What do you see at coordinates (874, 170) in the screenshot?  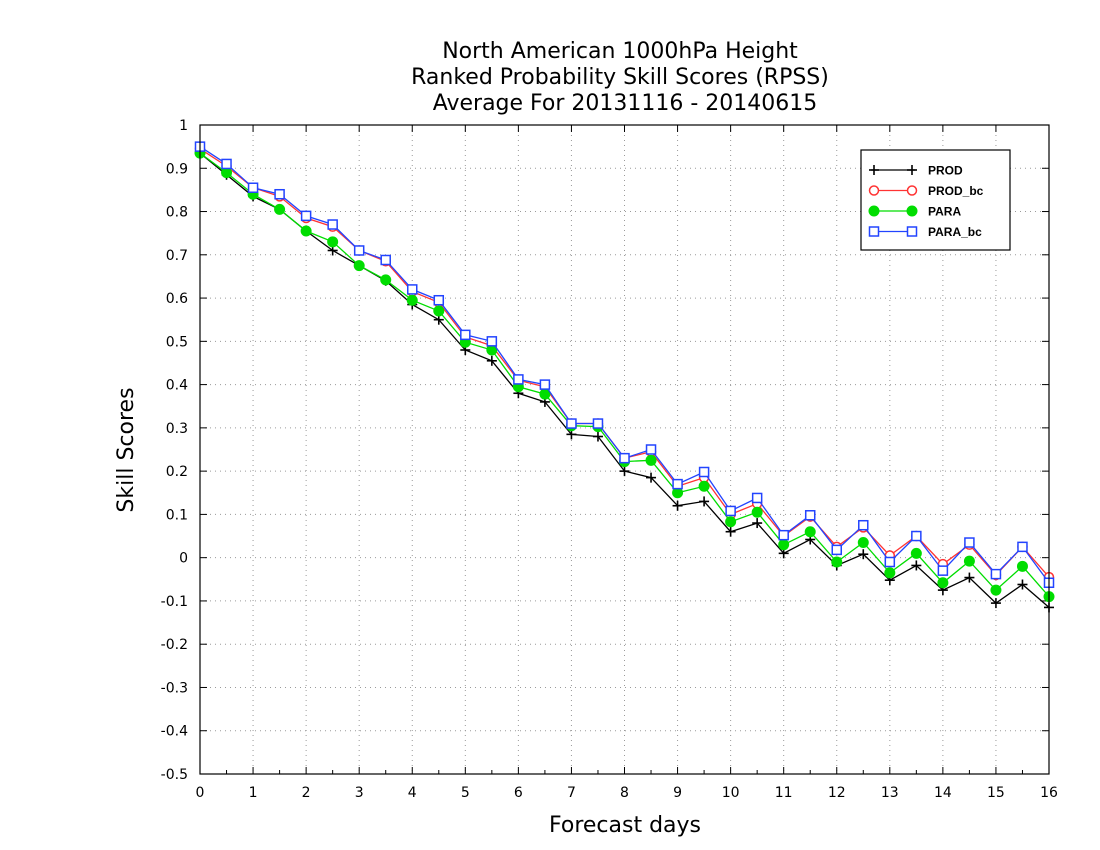 I see `legend-marker-prod` at bounding box center [874, 170].